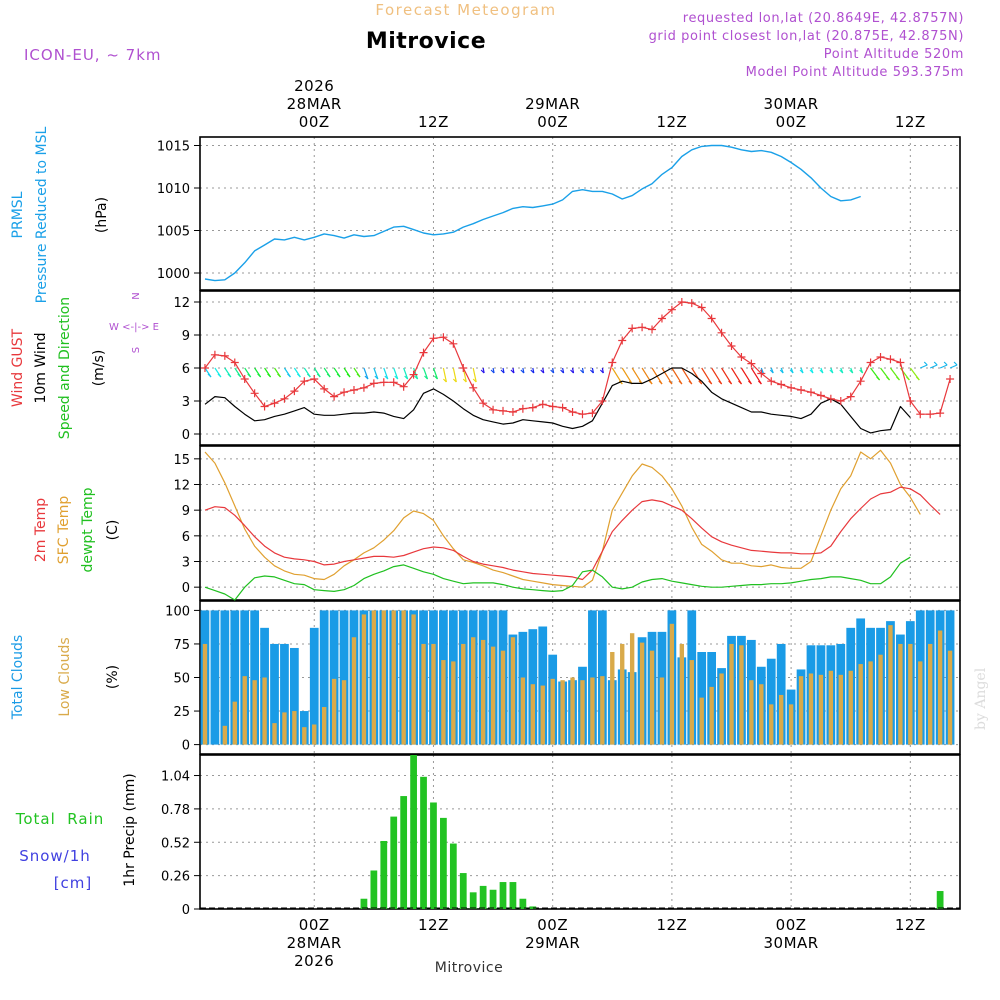 Image resolution: width=1000 pixels, height=1000 pixels. I want to click on bottom-time-label: 12Z, so click(671, 925).